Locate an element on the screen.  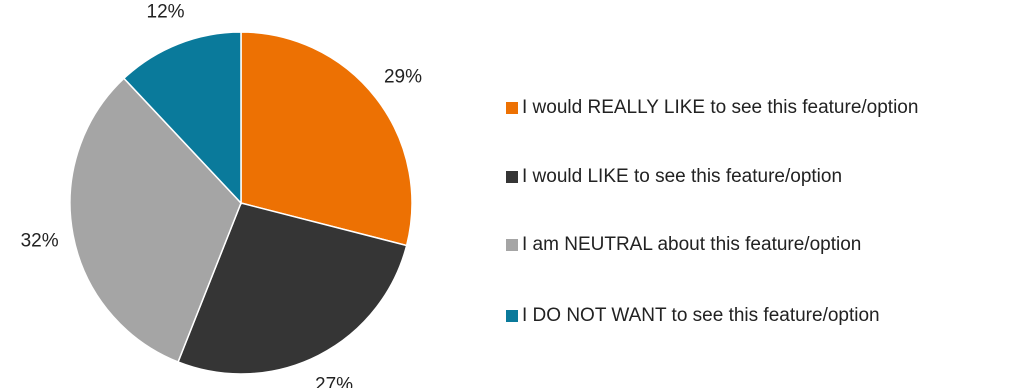
data-label-do-not-want: 12% is located at coordinates (166, 11).